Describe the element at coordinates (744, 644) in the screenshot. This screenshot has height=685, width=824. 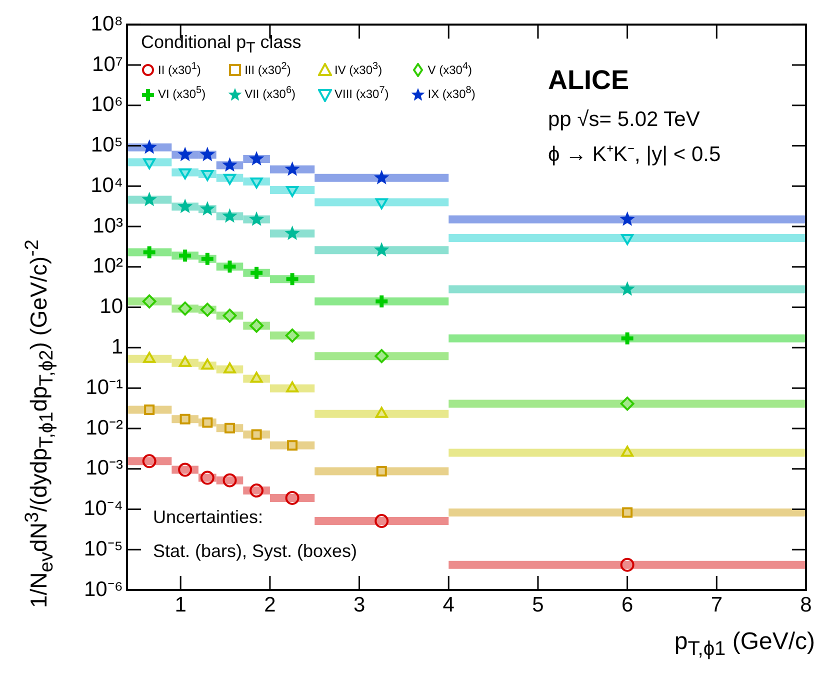
I see `x-axis-title: p$_{T,ϕ1}$ (GeV/c)` at that location.